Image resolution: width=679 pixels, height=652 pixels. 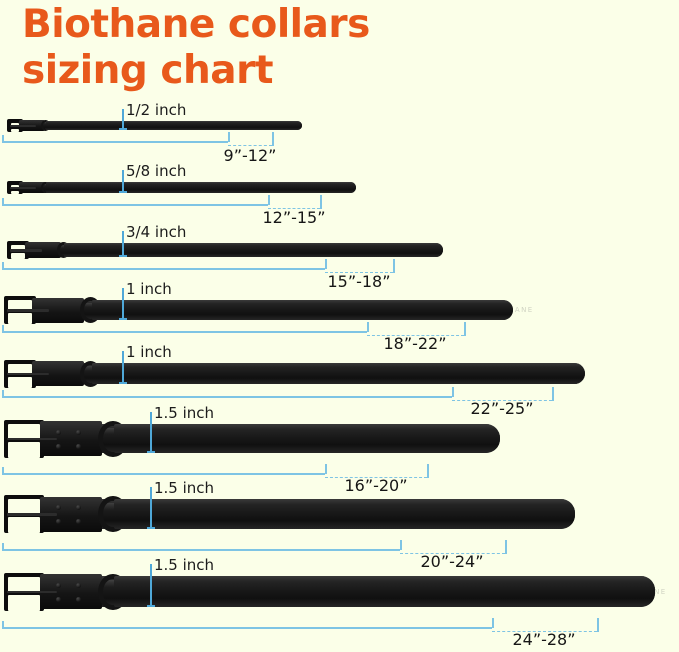 I want to click on range-label: 18”-22”, so click(x=415, y=343).